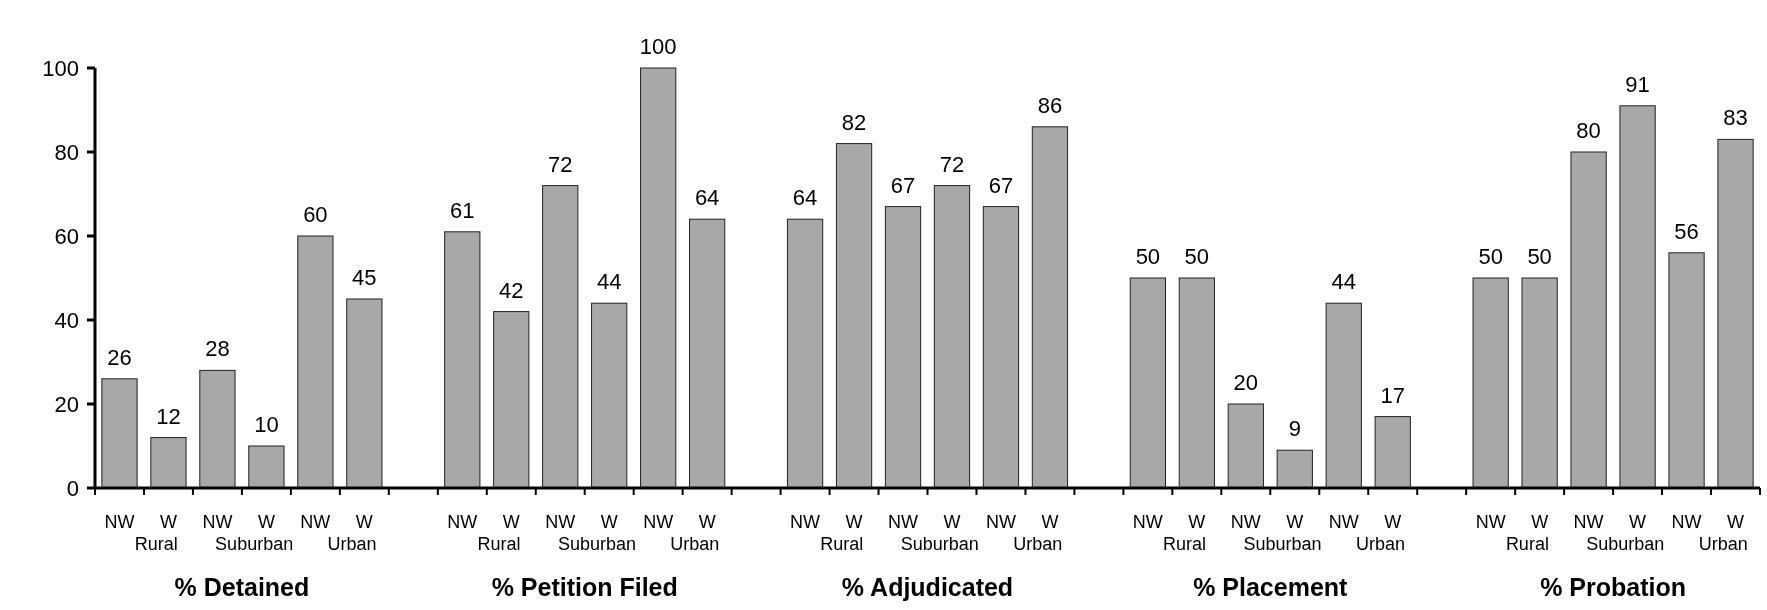 This screenshot has height=610, width=1767. Describe the element at coordinates (854, 122) in the screenshot. I see `data-label: 82` at that location.